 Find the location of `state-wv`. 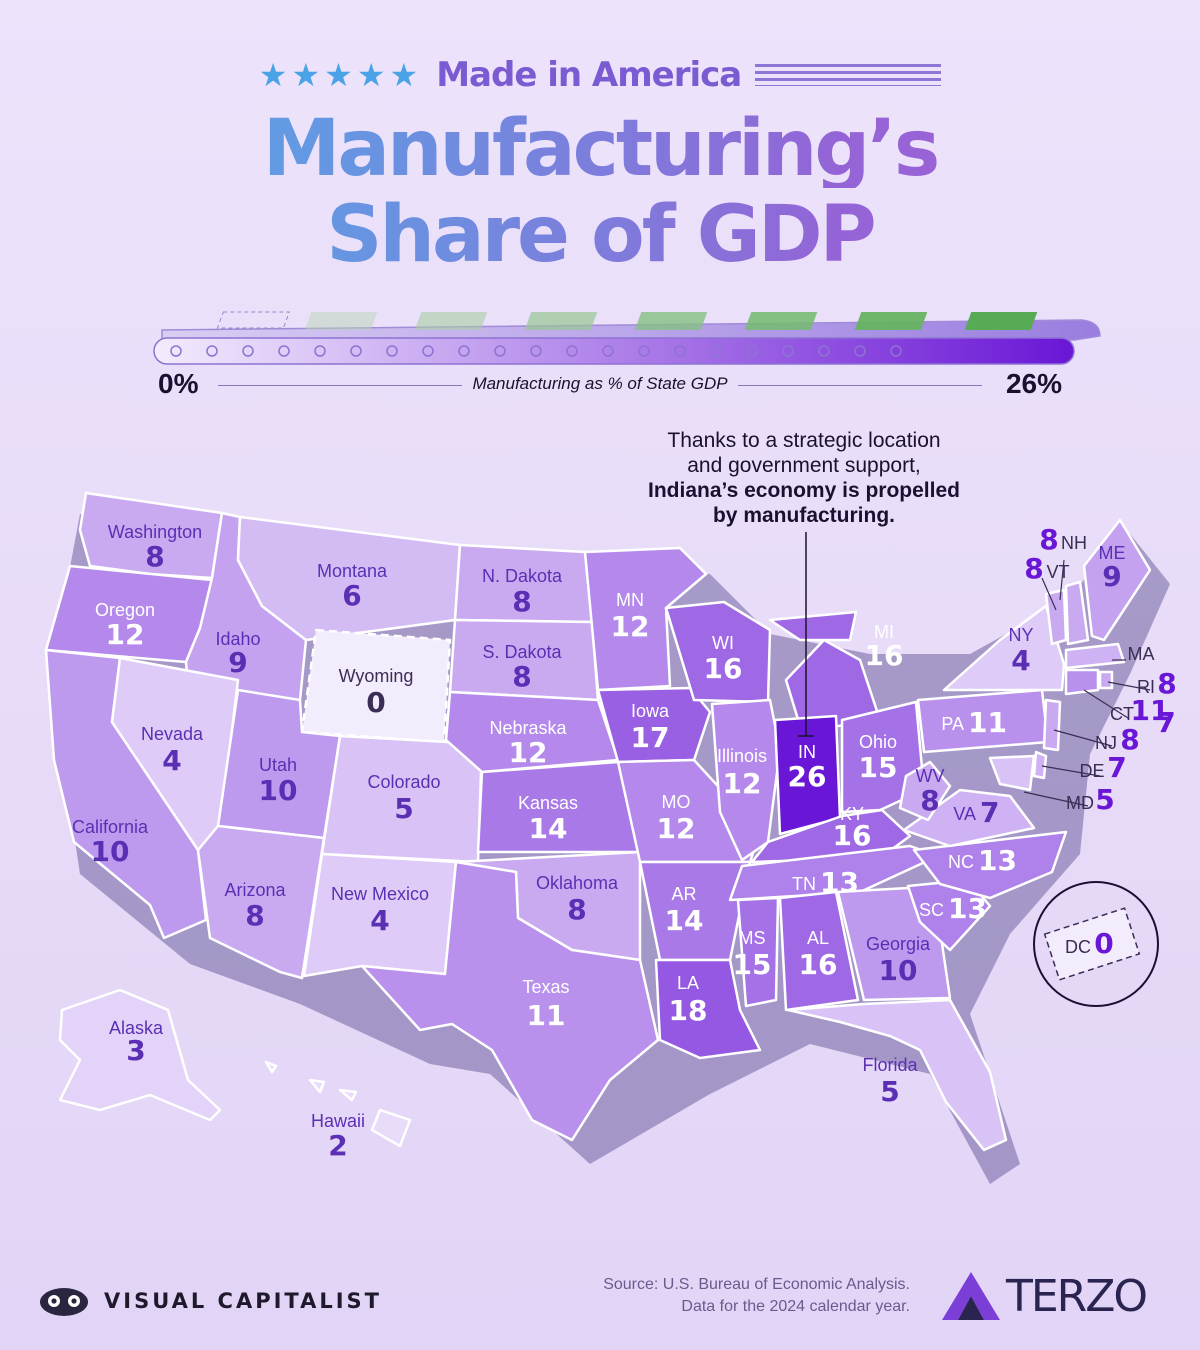

state-wv is located at coordinates (925, 791).